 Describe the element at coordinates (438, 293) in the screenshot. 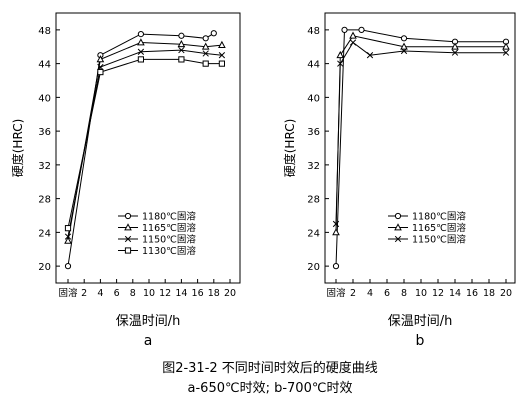

I see `x-tick-label: 12` at that location.